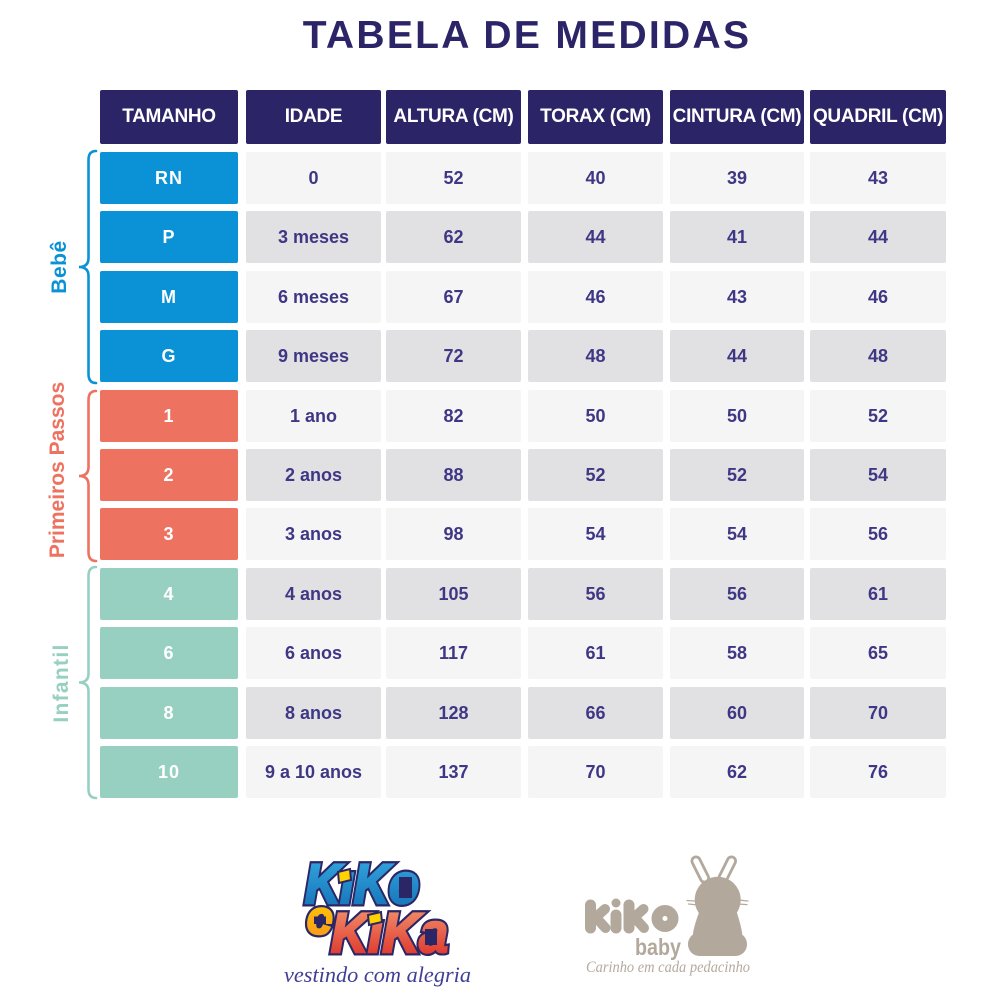  I want to click on svg-text: baby, so click(658, 947).